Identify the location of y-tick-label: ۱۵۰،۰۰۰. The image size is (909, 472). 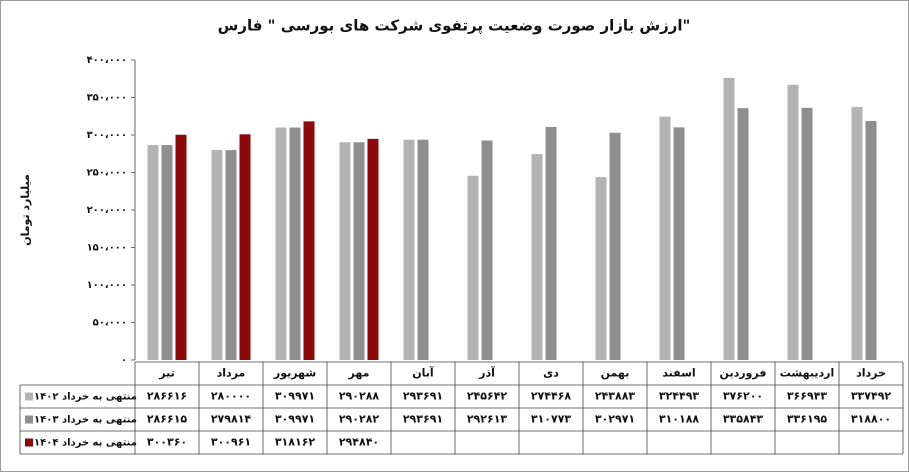
(107, 248).